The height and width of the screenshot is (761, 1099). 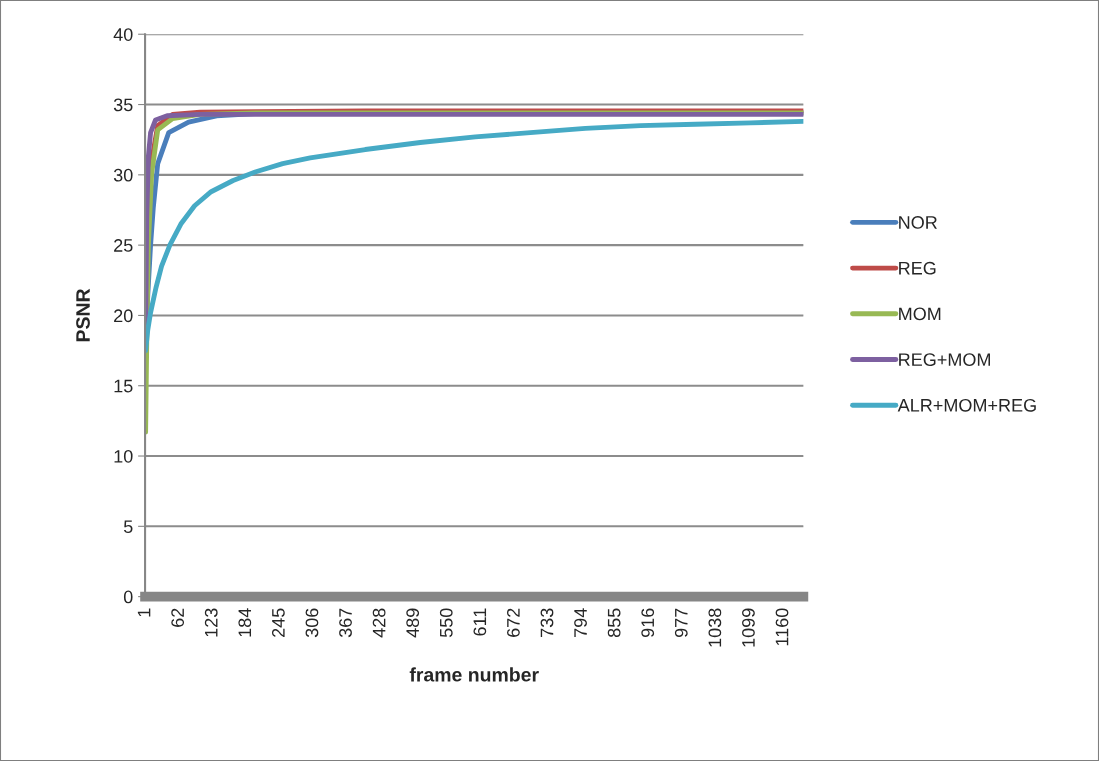 I want to click on x-tick-label: 123, so click(x=211, y=622).